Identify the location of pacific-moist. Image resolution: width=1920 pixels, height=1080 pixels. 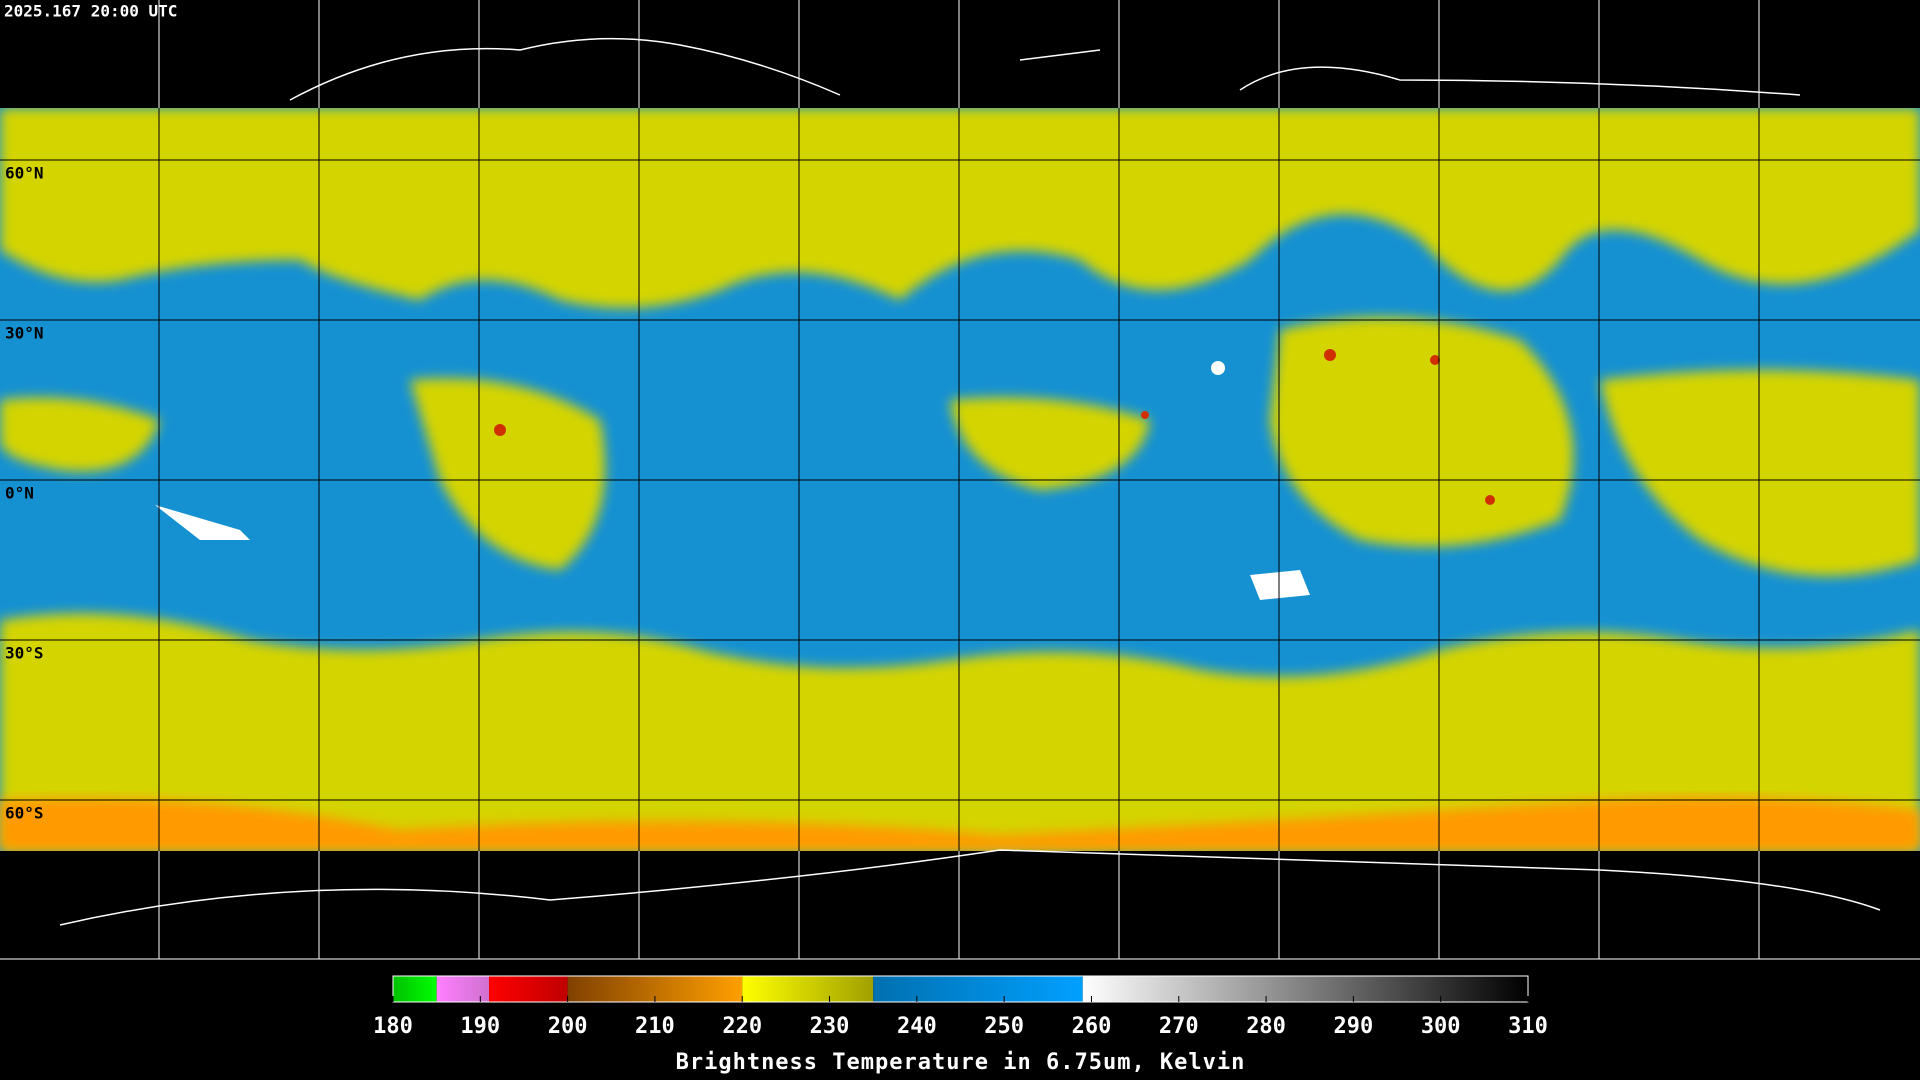
(80, 434).